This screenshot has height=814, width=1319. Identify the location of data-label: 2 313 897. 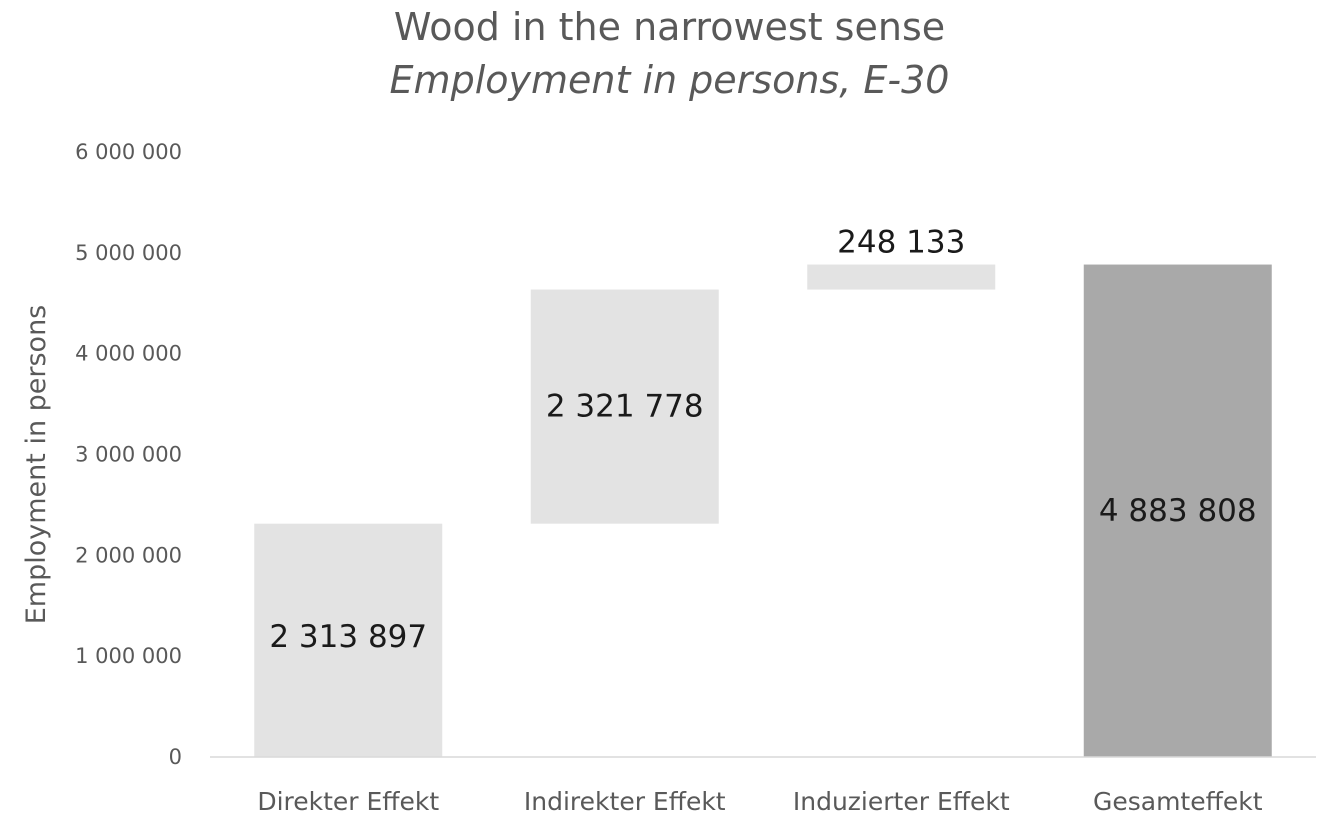
(348, 637).